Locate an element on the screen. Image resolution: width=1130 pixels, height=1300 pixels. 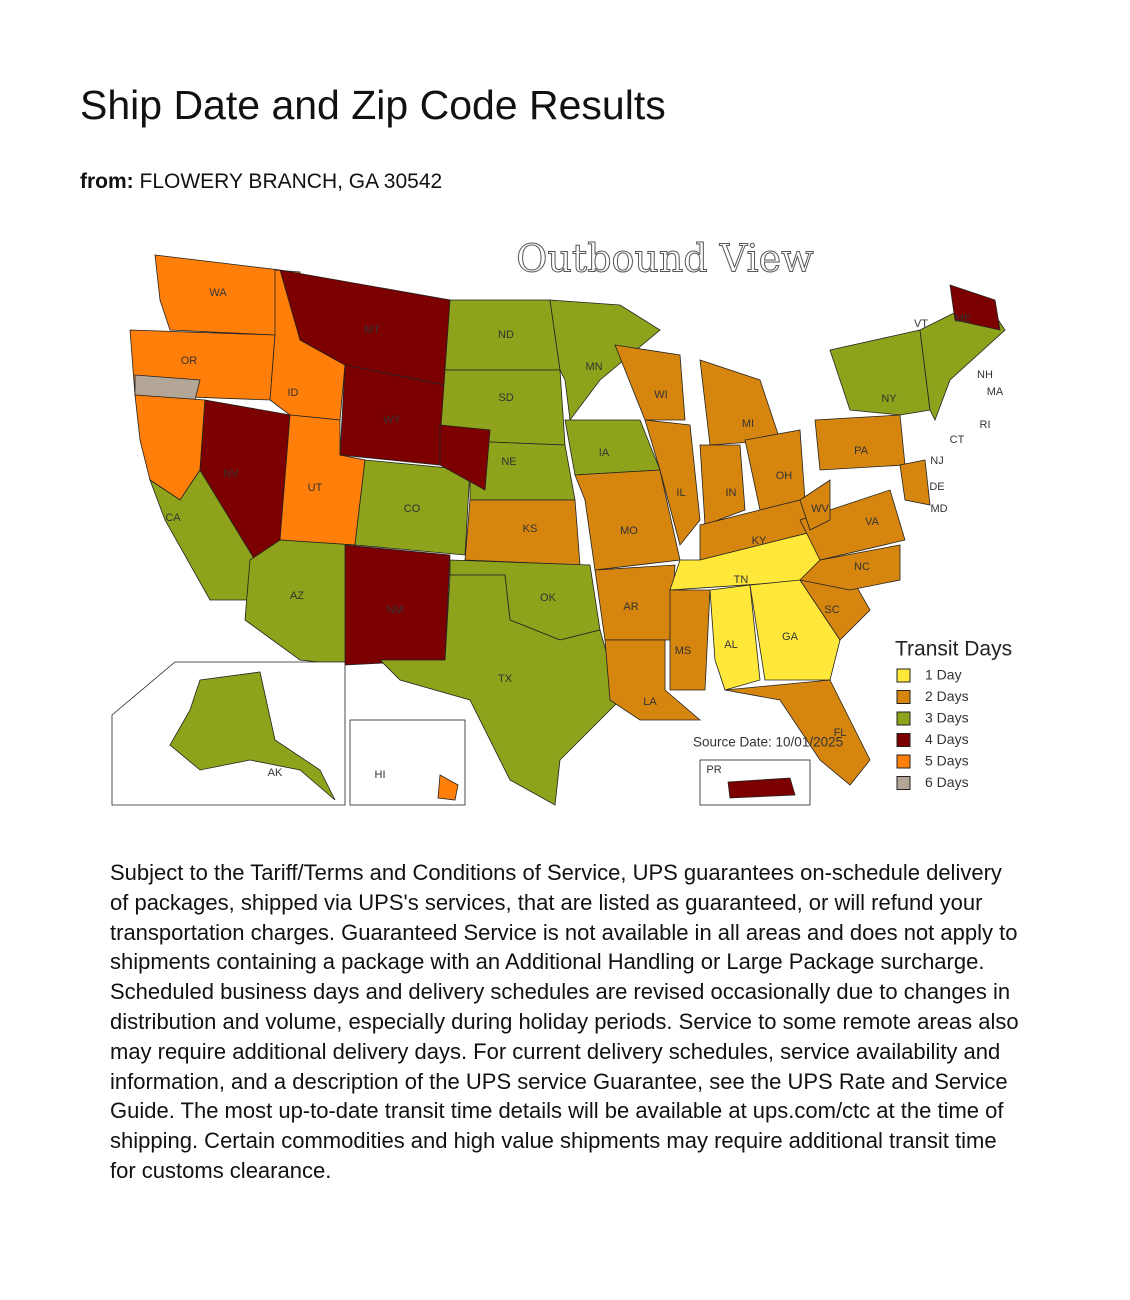
state-label: MI is located at coordinates (748, 424).